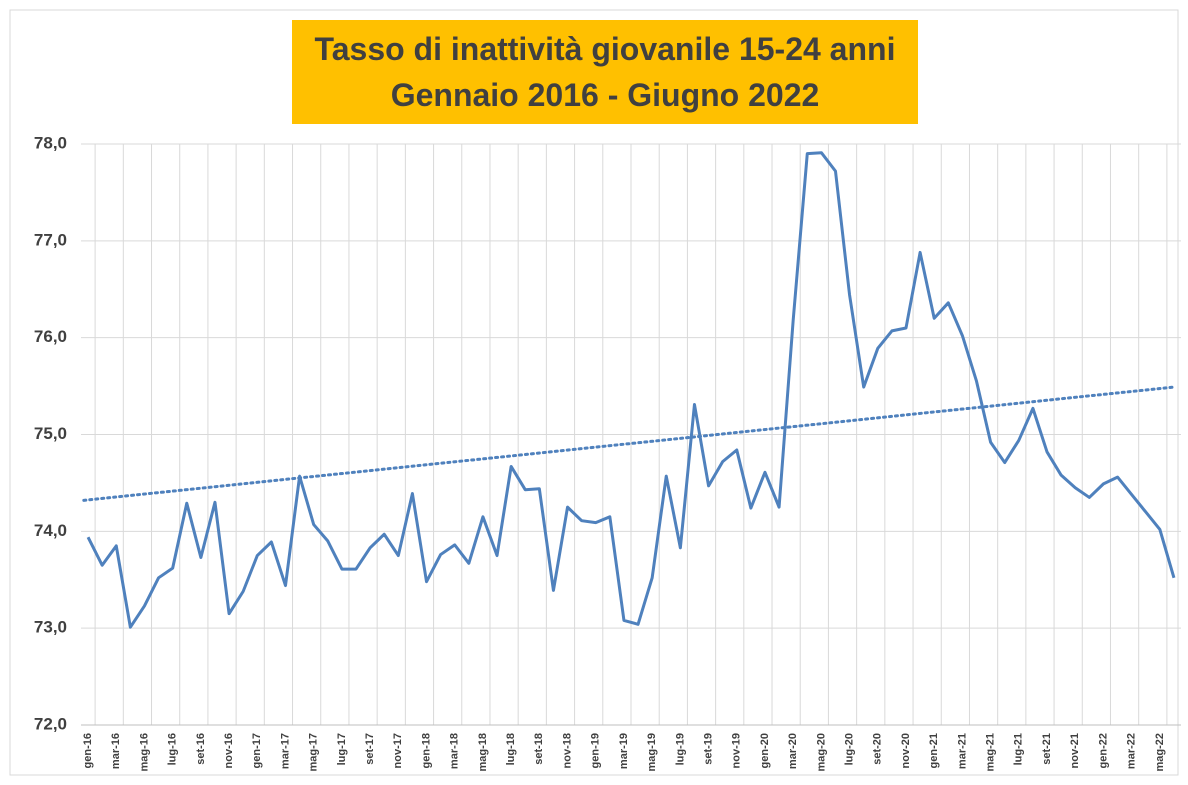 The height and width of the screenshot is (785, 1188). What do you see at coordinates (50, 530) in the screenshot?
I see `y-tick-label: 74,0` at bounding box center [50, 530].